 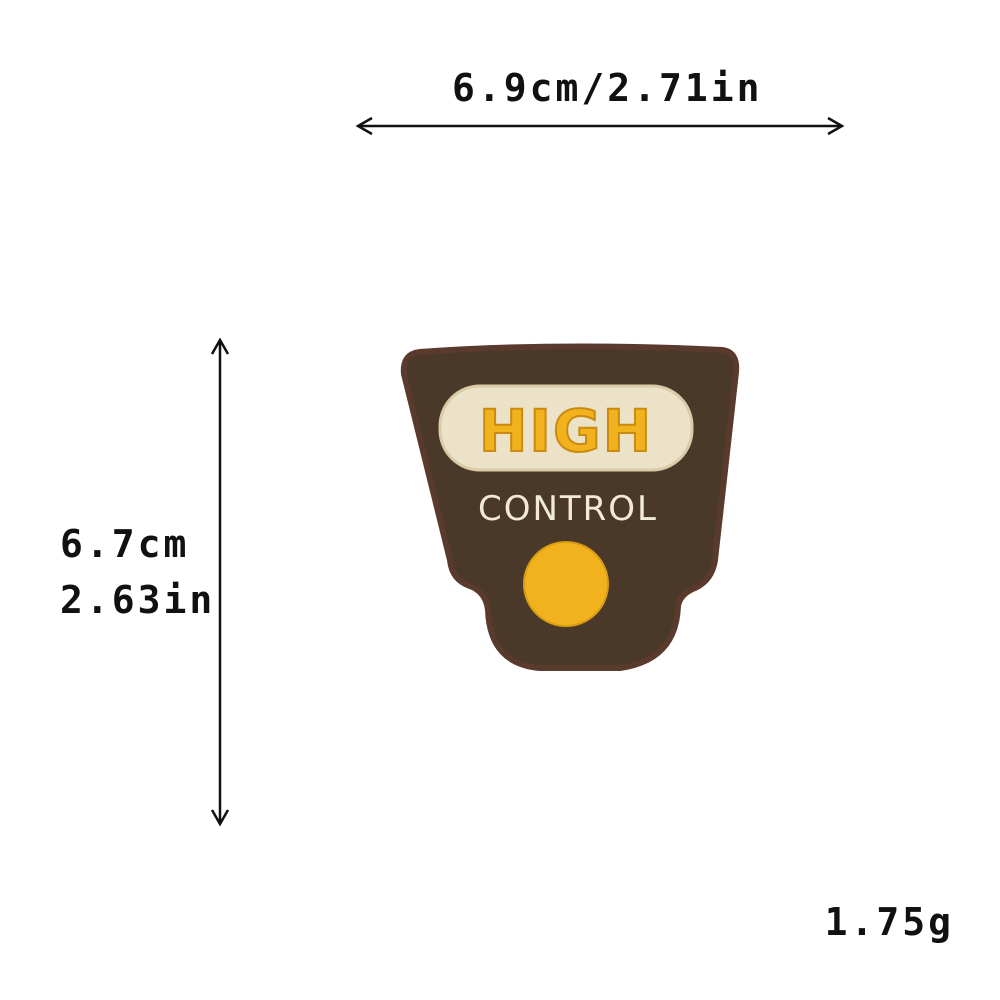 I want to click on patch-high-text: HIGH, so click(x=566, y=431).